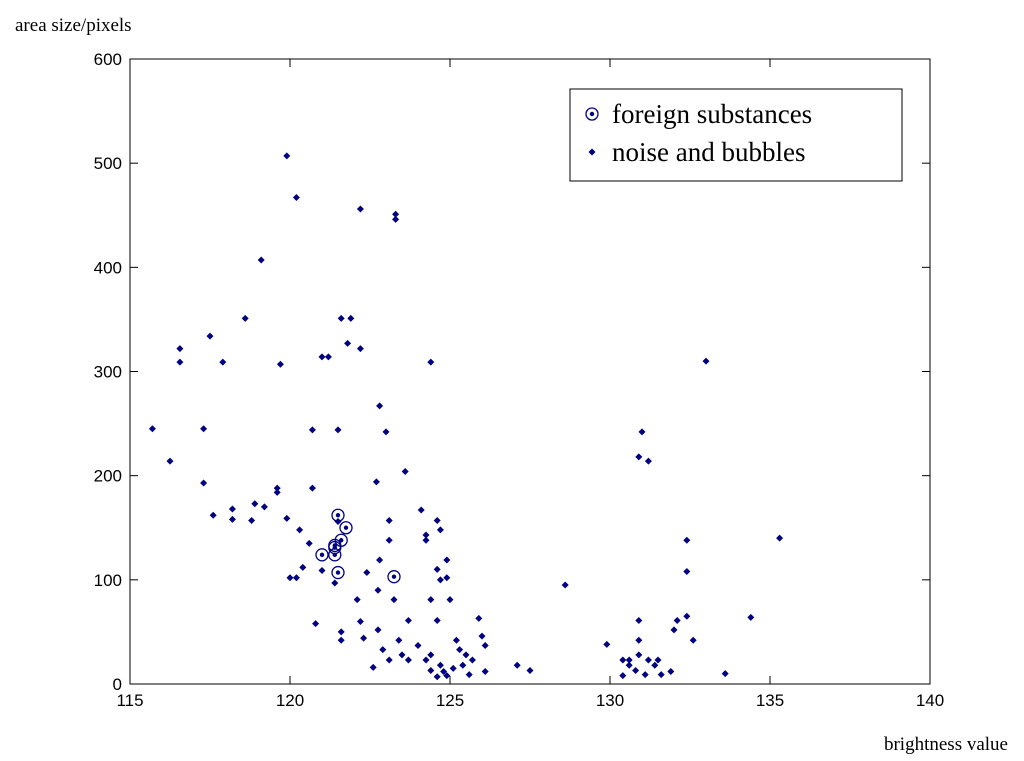 The height and width of the screenshot is (761, 1024). I want to click on y-axis-label: area size/pixels, so click(73, 25).